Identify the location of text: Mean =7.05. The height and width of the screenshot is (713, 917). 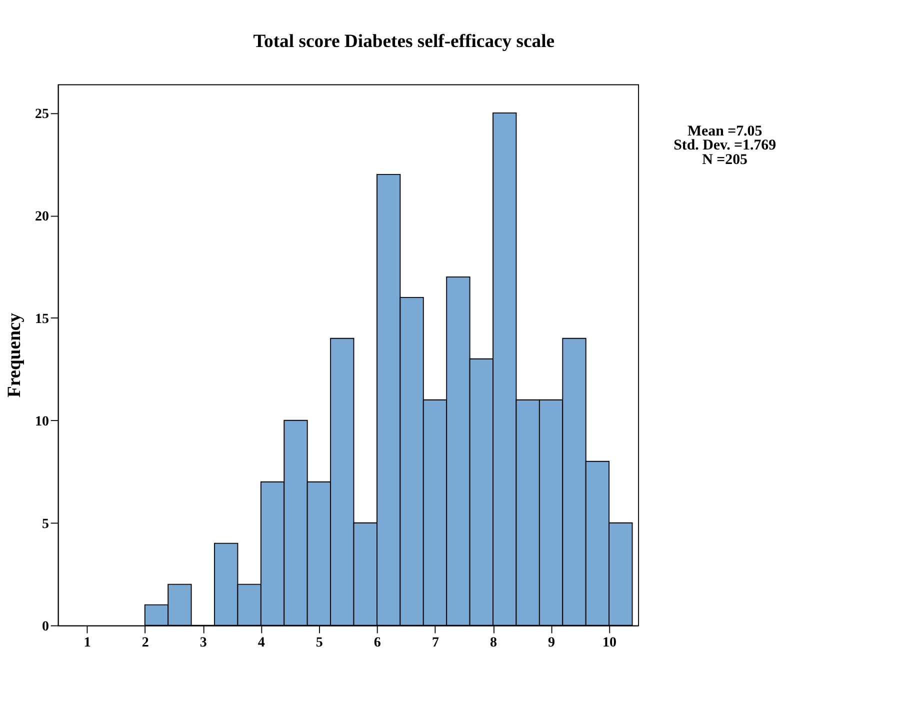
(724, 131).